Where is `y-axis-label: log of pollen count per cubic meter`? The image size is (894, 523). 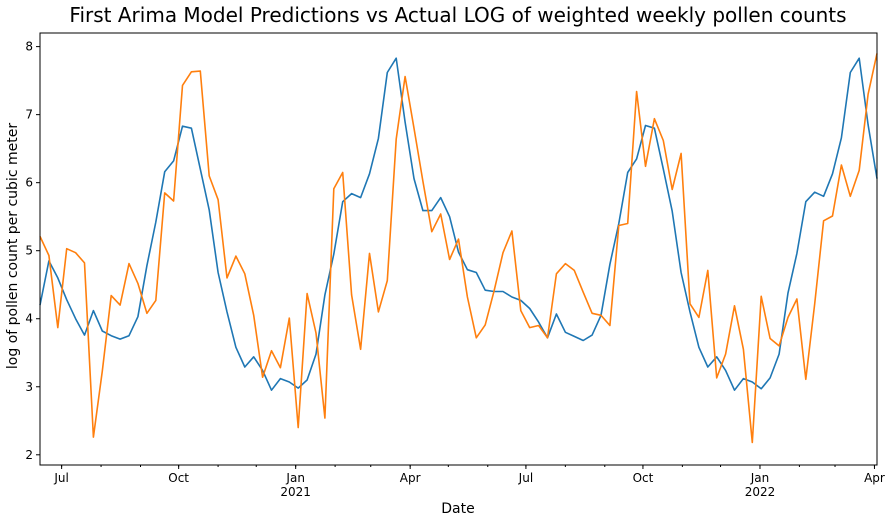
y-axis-label: log of pollen count per cubic meter is located at coordinates (13, 246).